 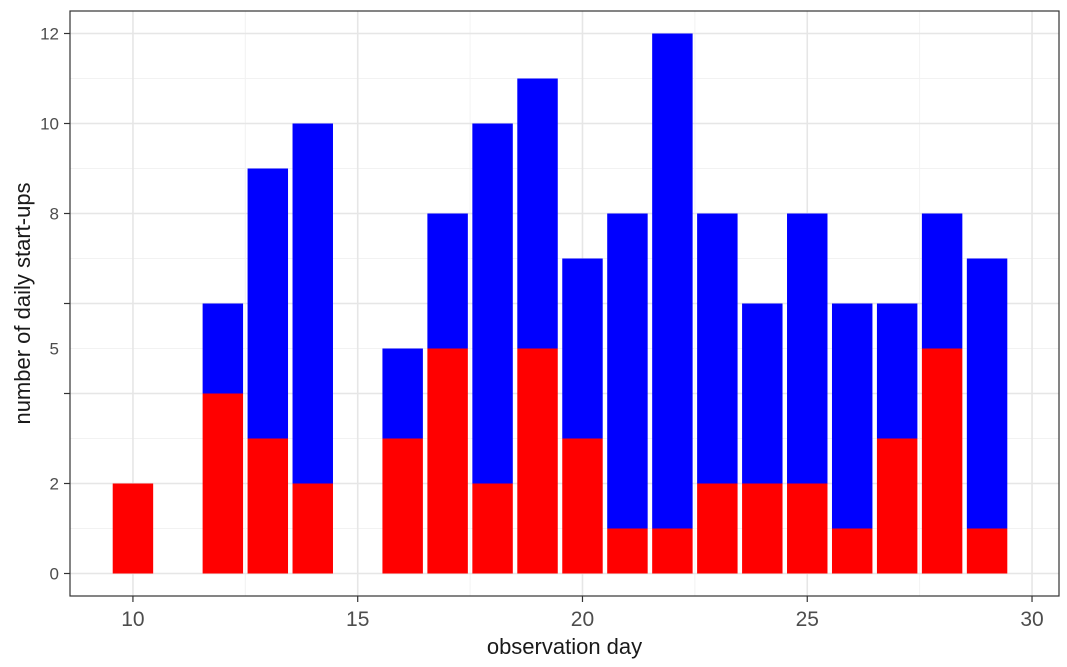 I want to click on x-tick-label: 25, so click(x=807, y=619).